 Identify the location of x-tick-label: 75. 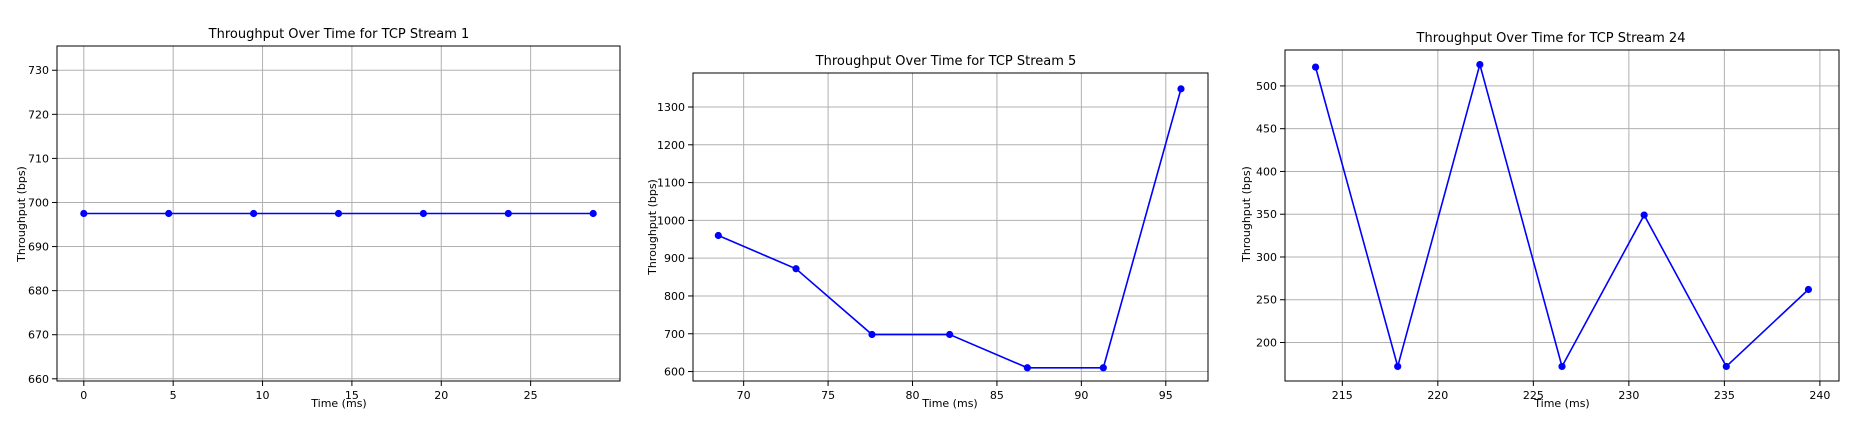
(828, 395).